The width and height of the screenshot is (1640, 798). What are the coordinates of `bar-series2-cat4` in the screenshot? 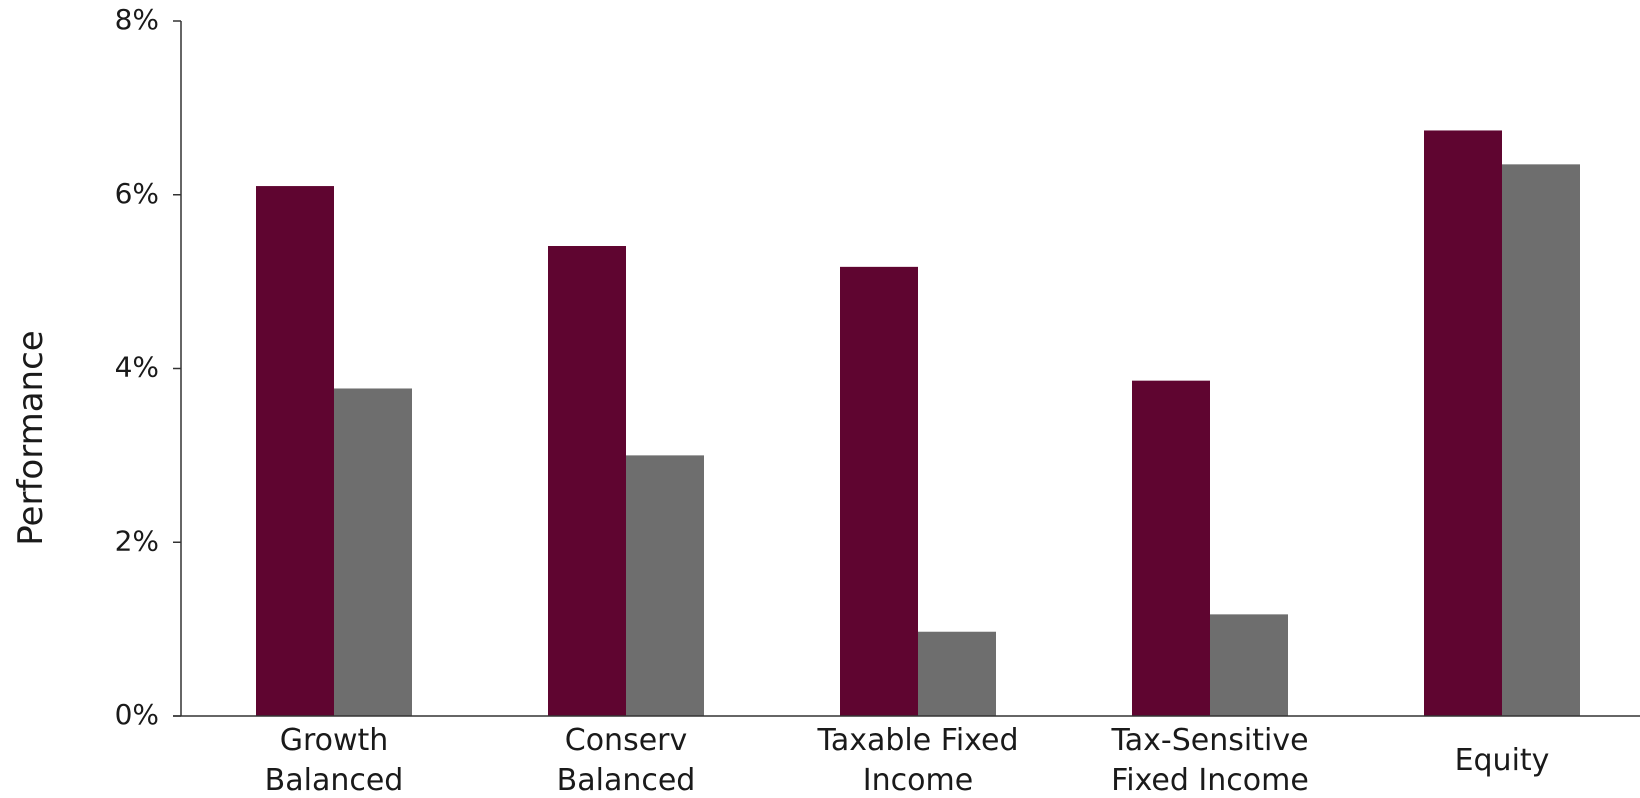 It's located at (1249, 665).